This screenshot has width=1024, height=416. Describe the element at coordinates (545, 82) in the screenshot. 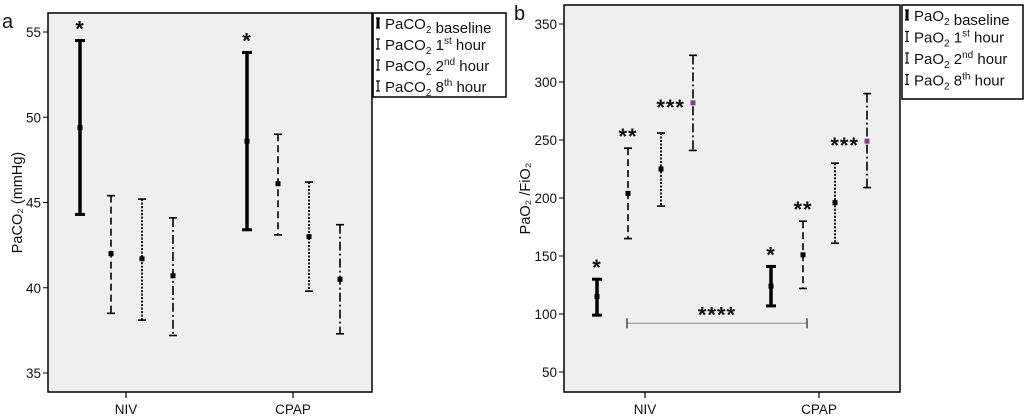

I see `y-tick-label: 300` at that location.